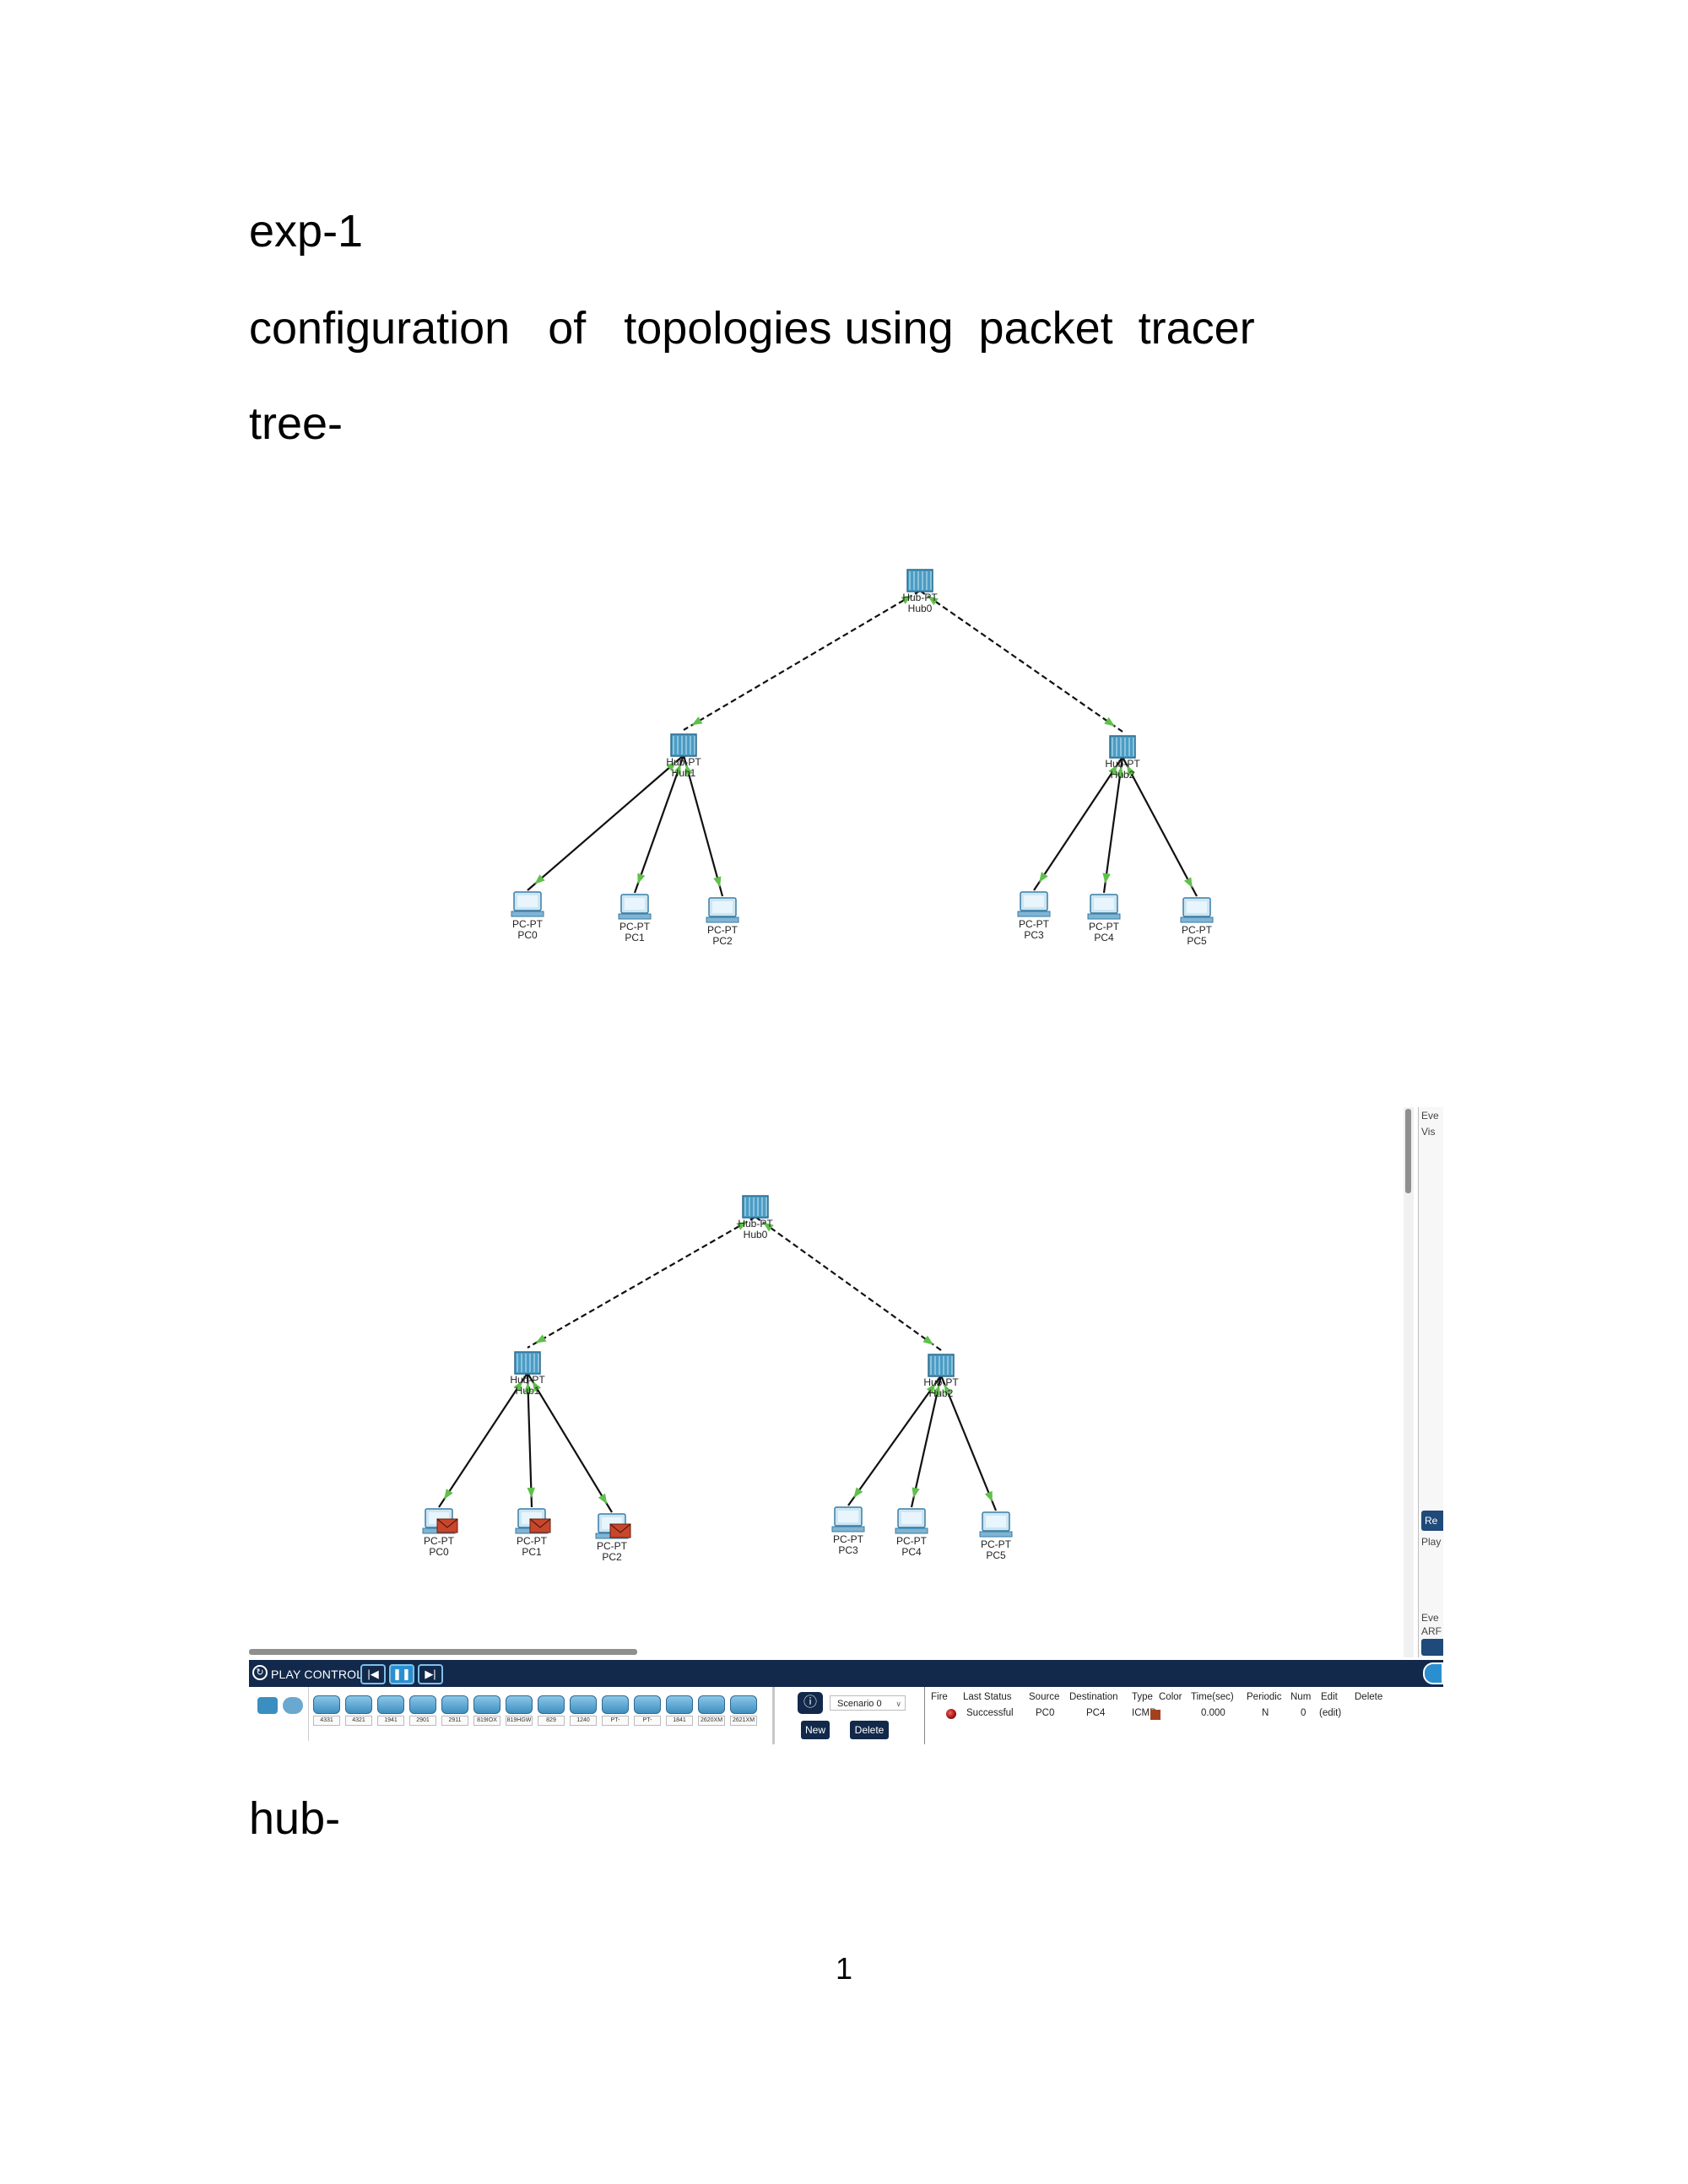 This screenshot has width=1688, height=2184. What do you see at coordinates (1264, 1697) in the screenshot?
I see `col-header-periodic: Periodic` at bounding box center [1264, 1697].